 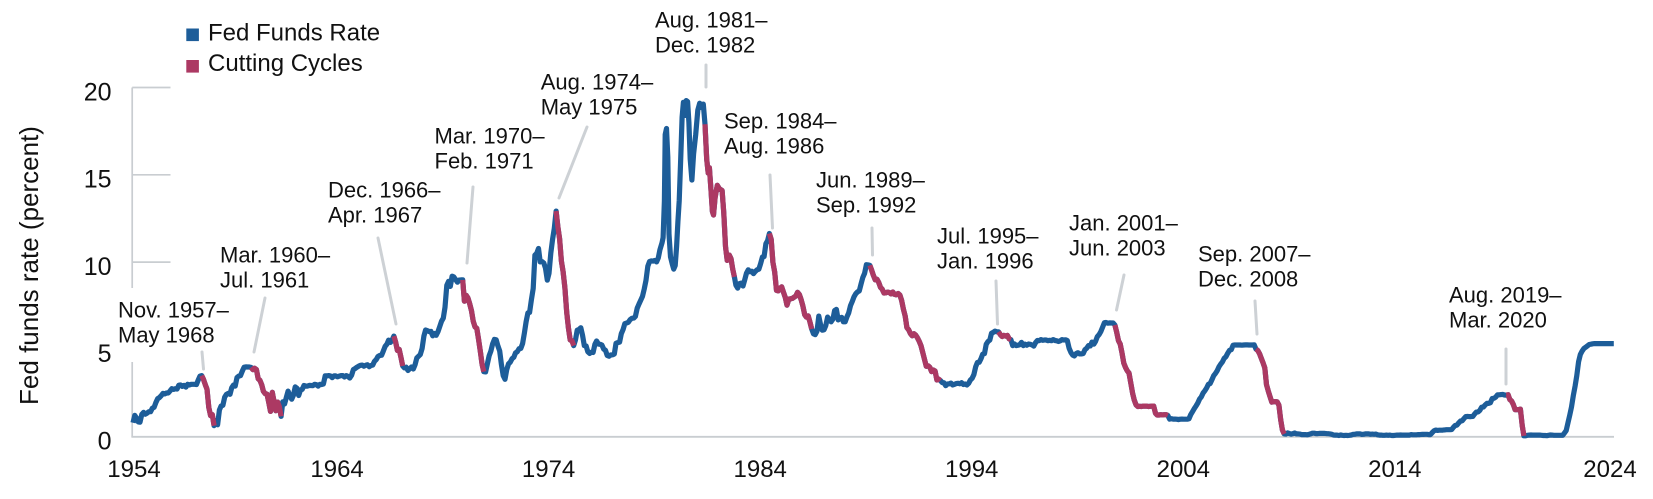 I want to click on svg-text: Sep. 1984–, so click(x=780, y=121).